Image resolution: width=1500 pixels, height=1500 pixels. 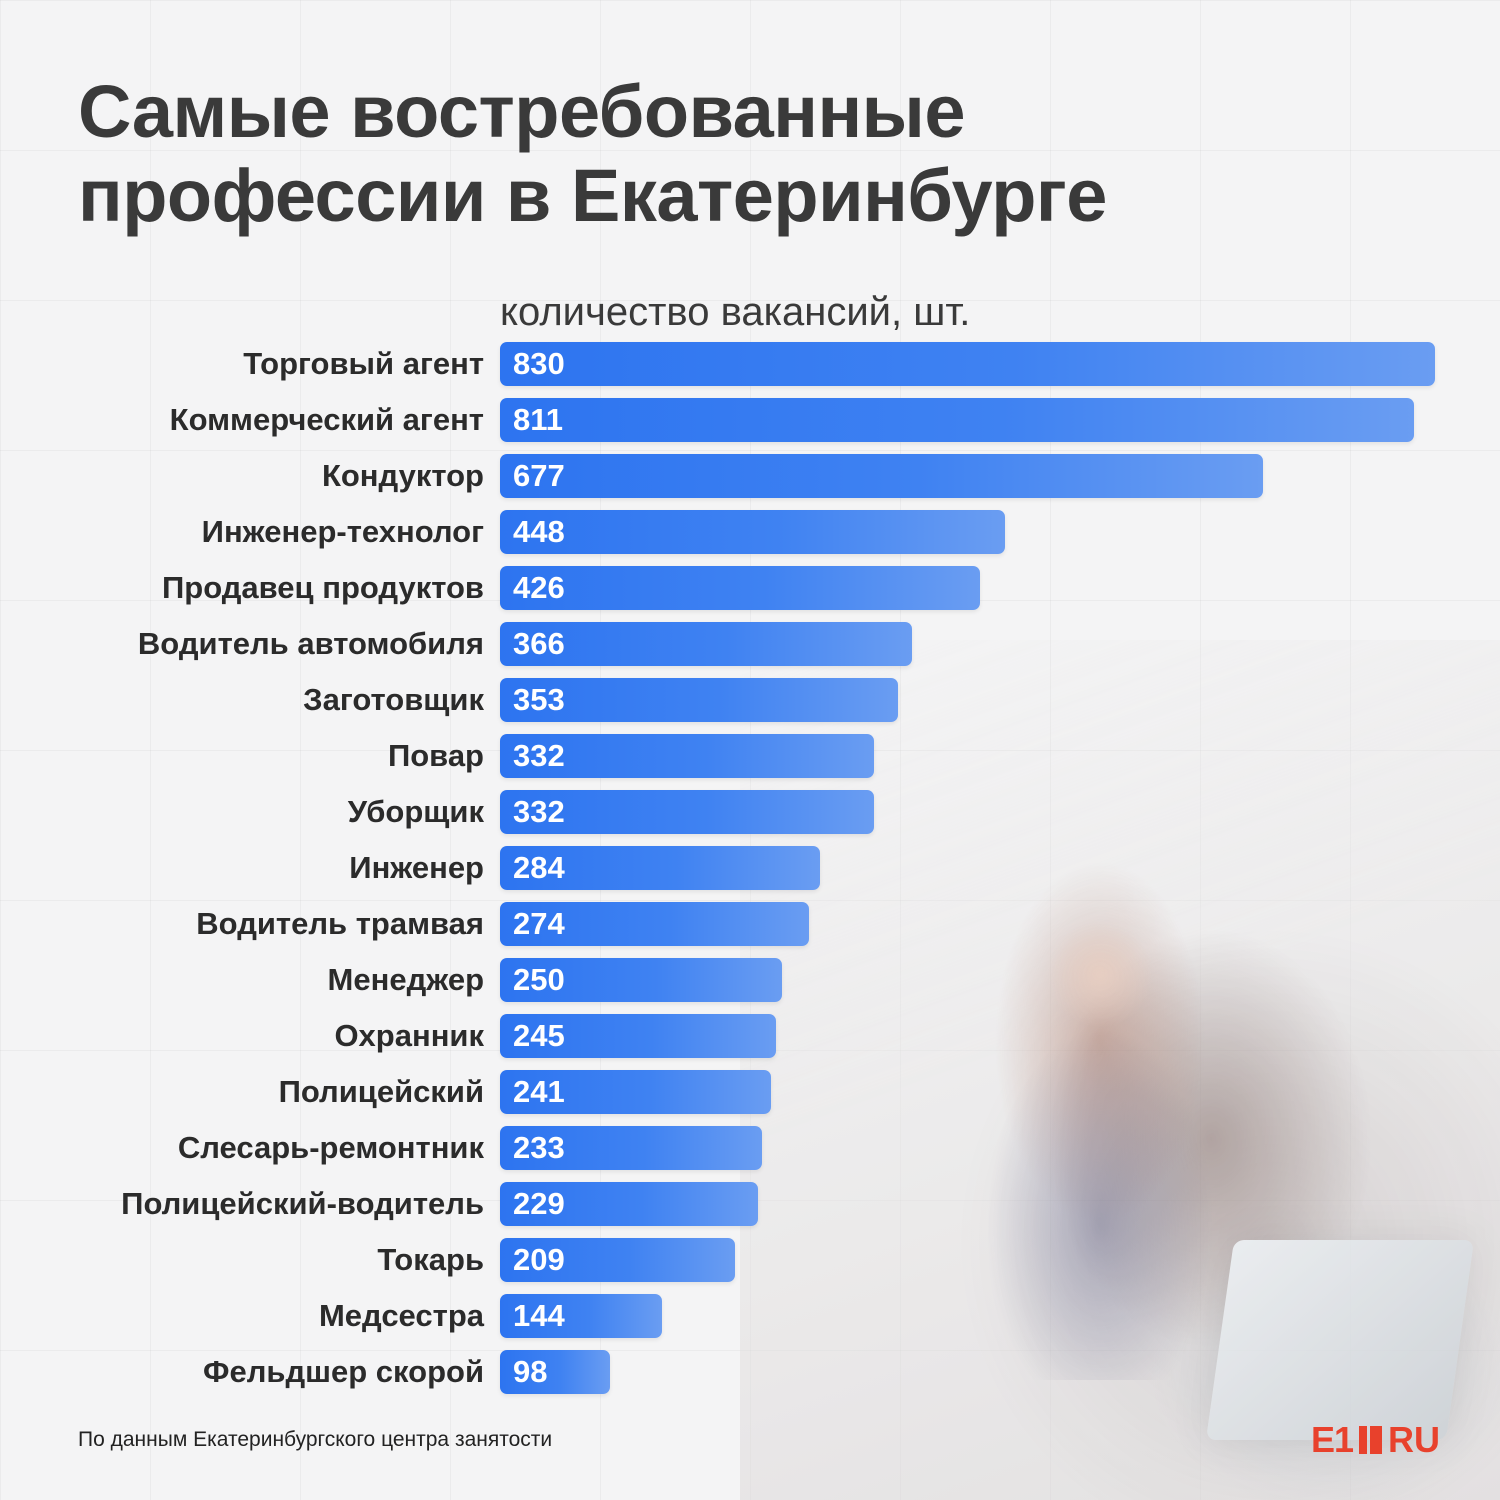 What do you see at coordinates (750, 1372) in the screenshot?
I see `bar-row: Фельдшер скорой 98` at bounding box center [750, 1372].